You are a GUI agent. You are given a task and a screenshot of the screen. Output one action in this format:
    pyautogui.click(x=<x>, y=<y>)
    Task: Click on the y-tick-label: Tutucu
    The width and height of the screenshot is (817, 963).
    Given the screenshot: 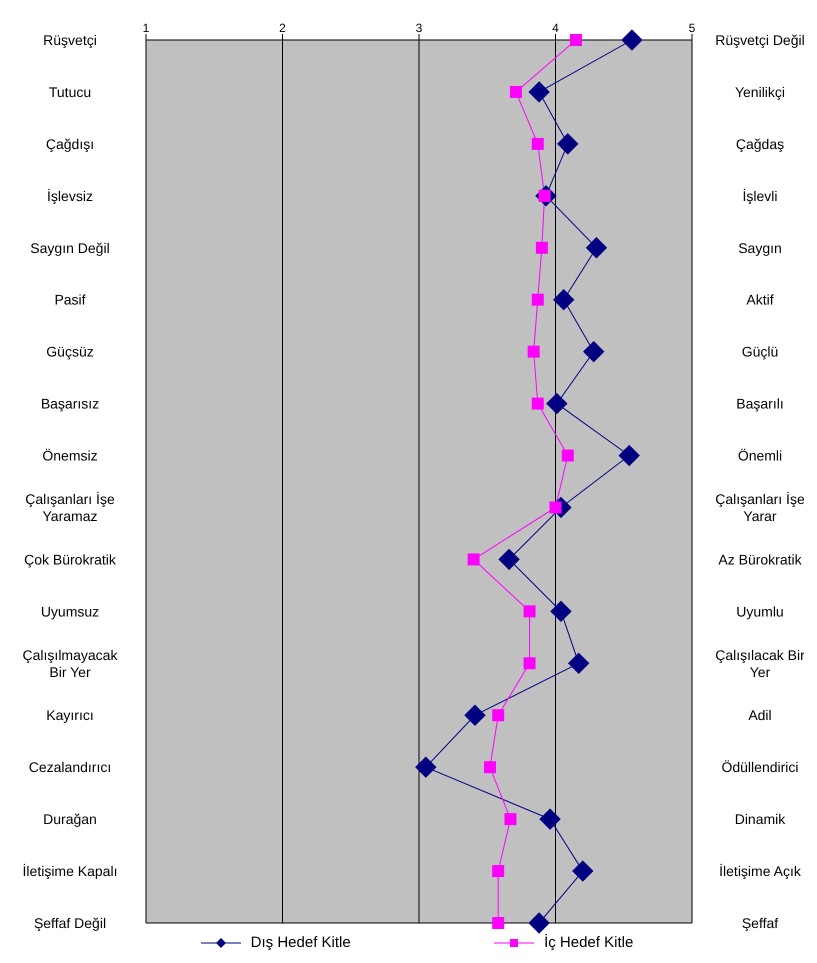 What is the action you would take?
    pyautogui.click(x=70, y=92)
    